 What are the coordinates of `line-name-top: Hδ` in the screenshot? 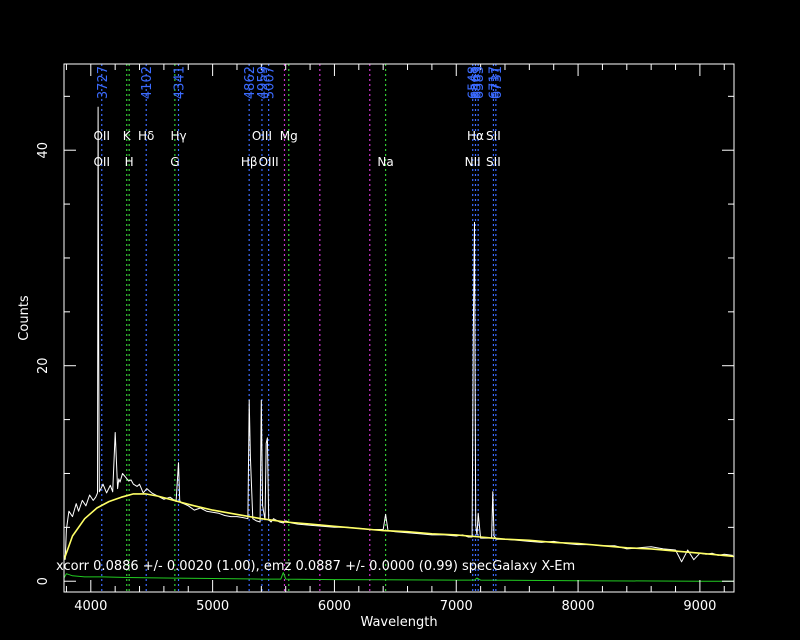 It's located at (146, 136).